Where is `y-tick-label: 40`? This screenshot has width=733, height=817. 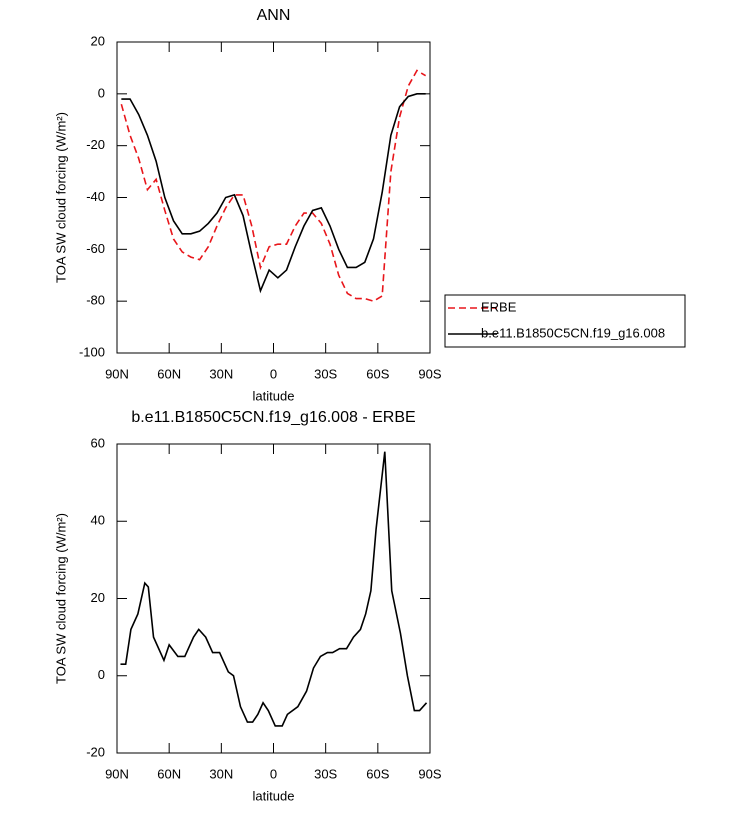 y-tick-label: 40 is located at coordinates (98, 520).